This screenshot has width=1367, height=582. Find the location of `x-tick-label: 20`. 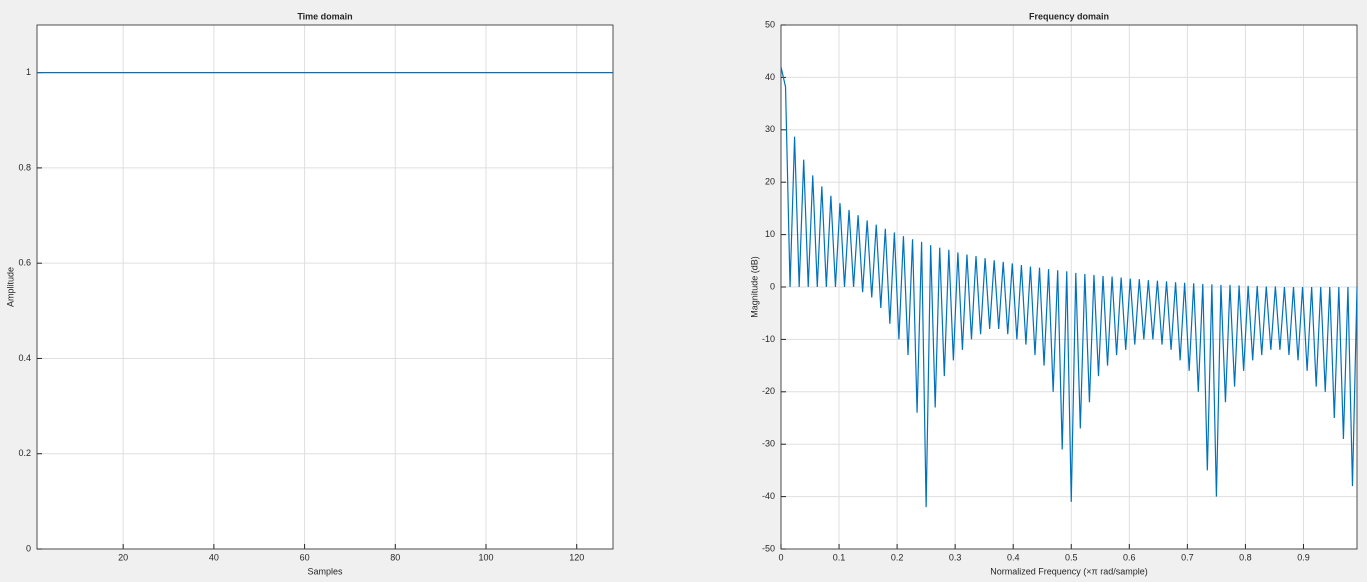

x-tick-label: 20 is located at coordinates (123, 557).